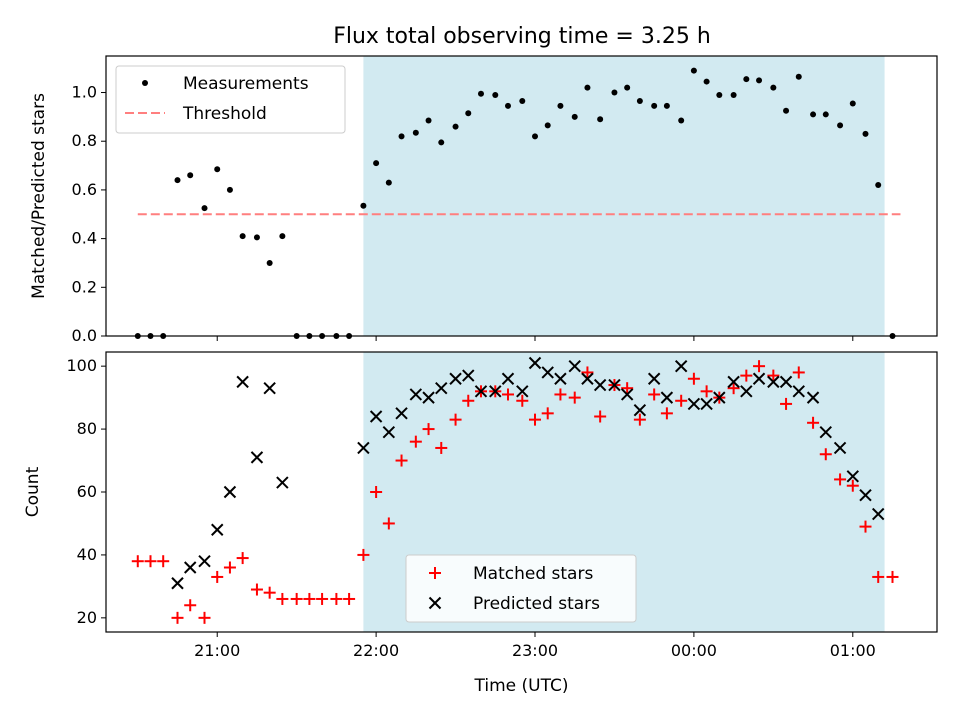 The width and height of the screenshot is (960, 720). What do you see at coordinates (522, 36) in the screenshot?
I see `chart-title: Flux total observing time = 3.25 h` at bounding box center [522, 36].